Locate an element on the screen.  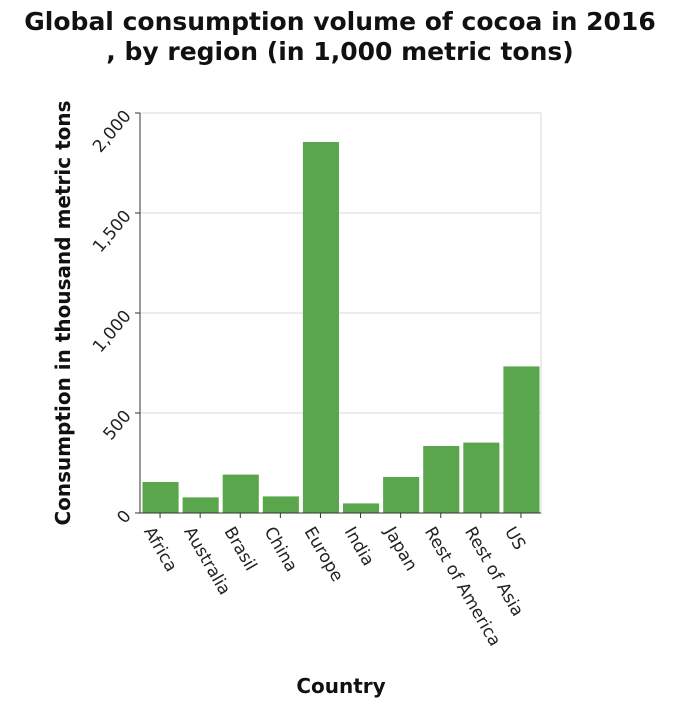
y-tick-label: 1,000 is located at coordinates (112, 332).